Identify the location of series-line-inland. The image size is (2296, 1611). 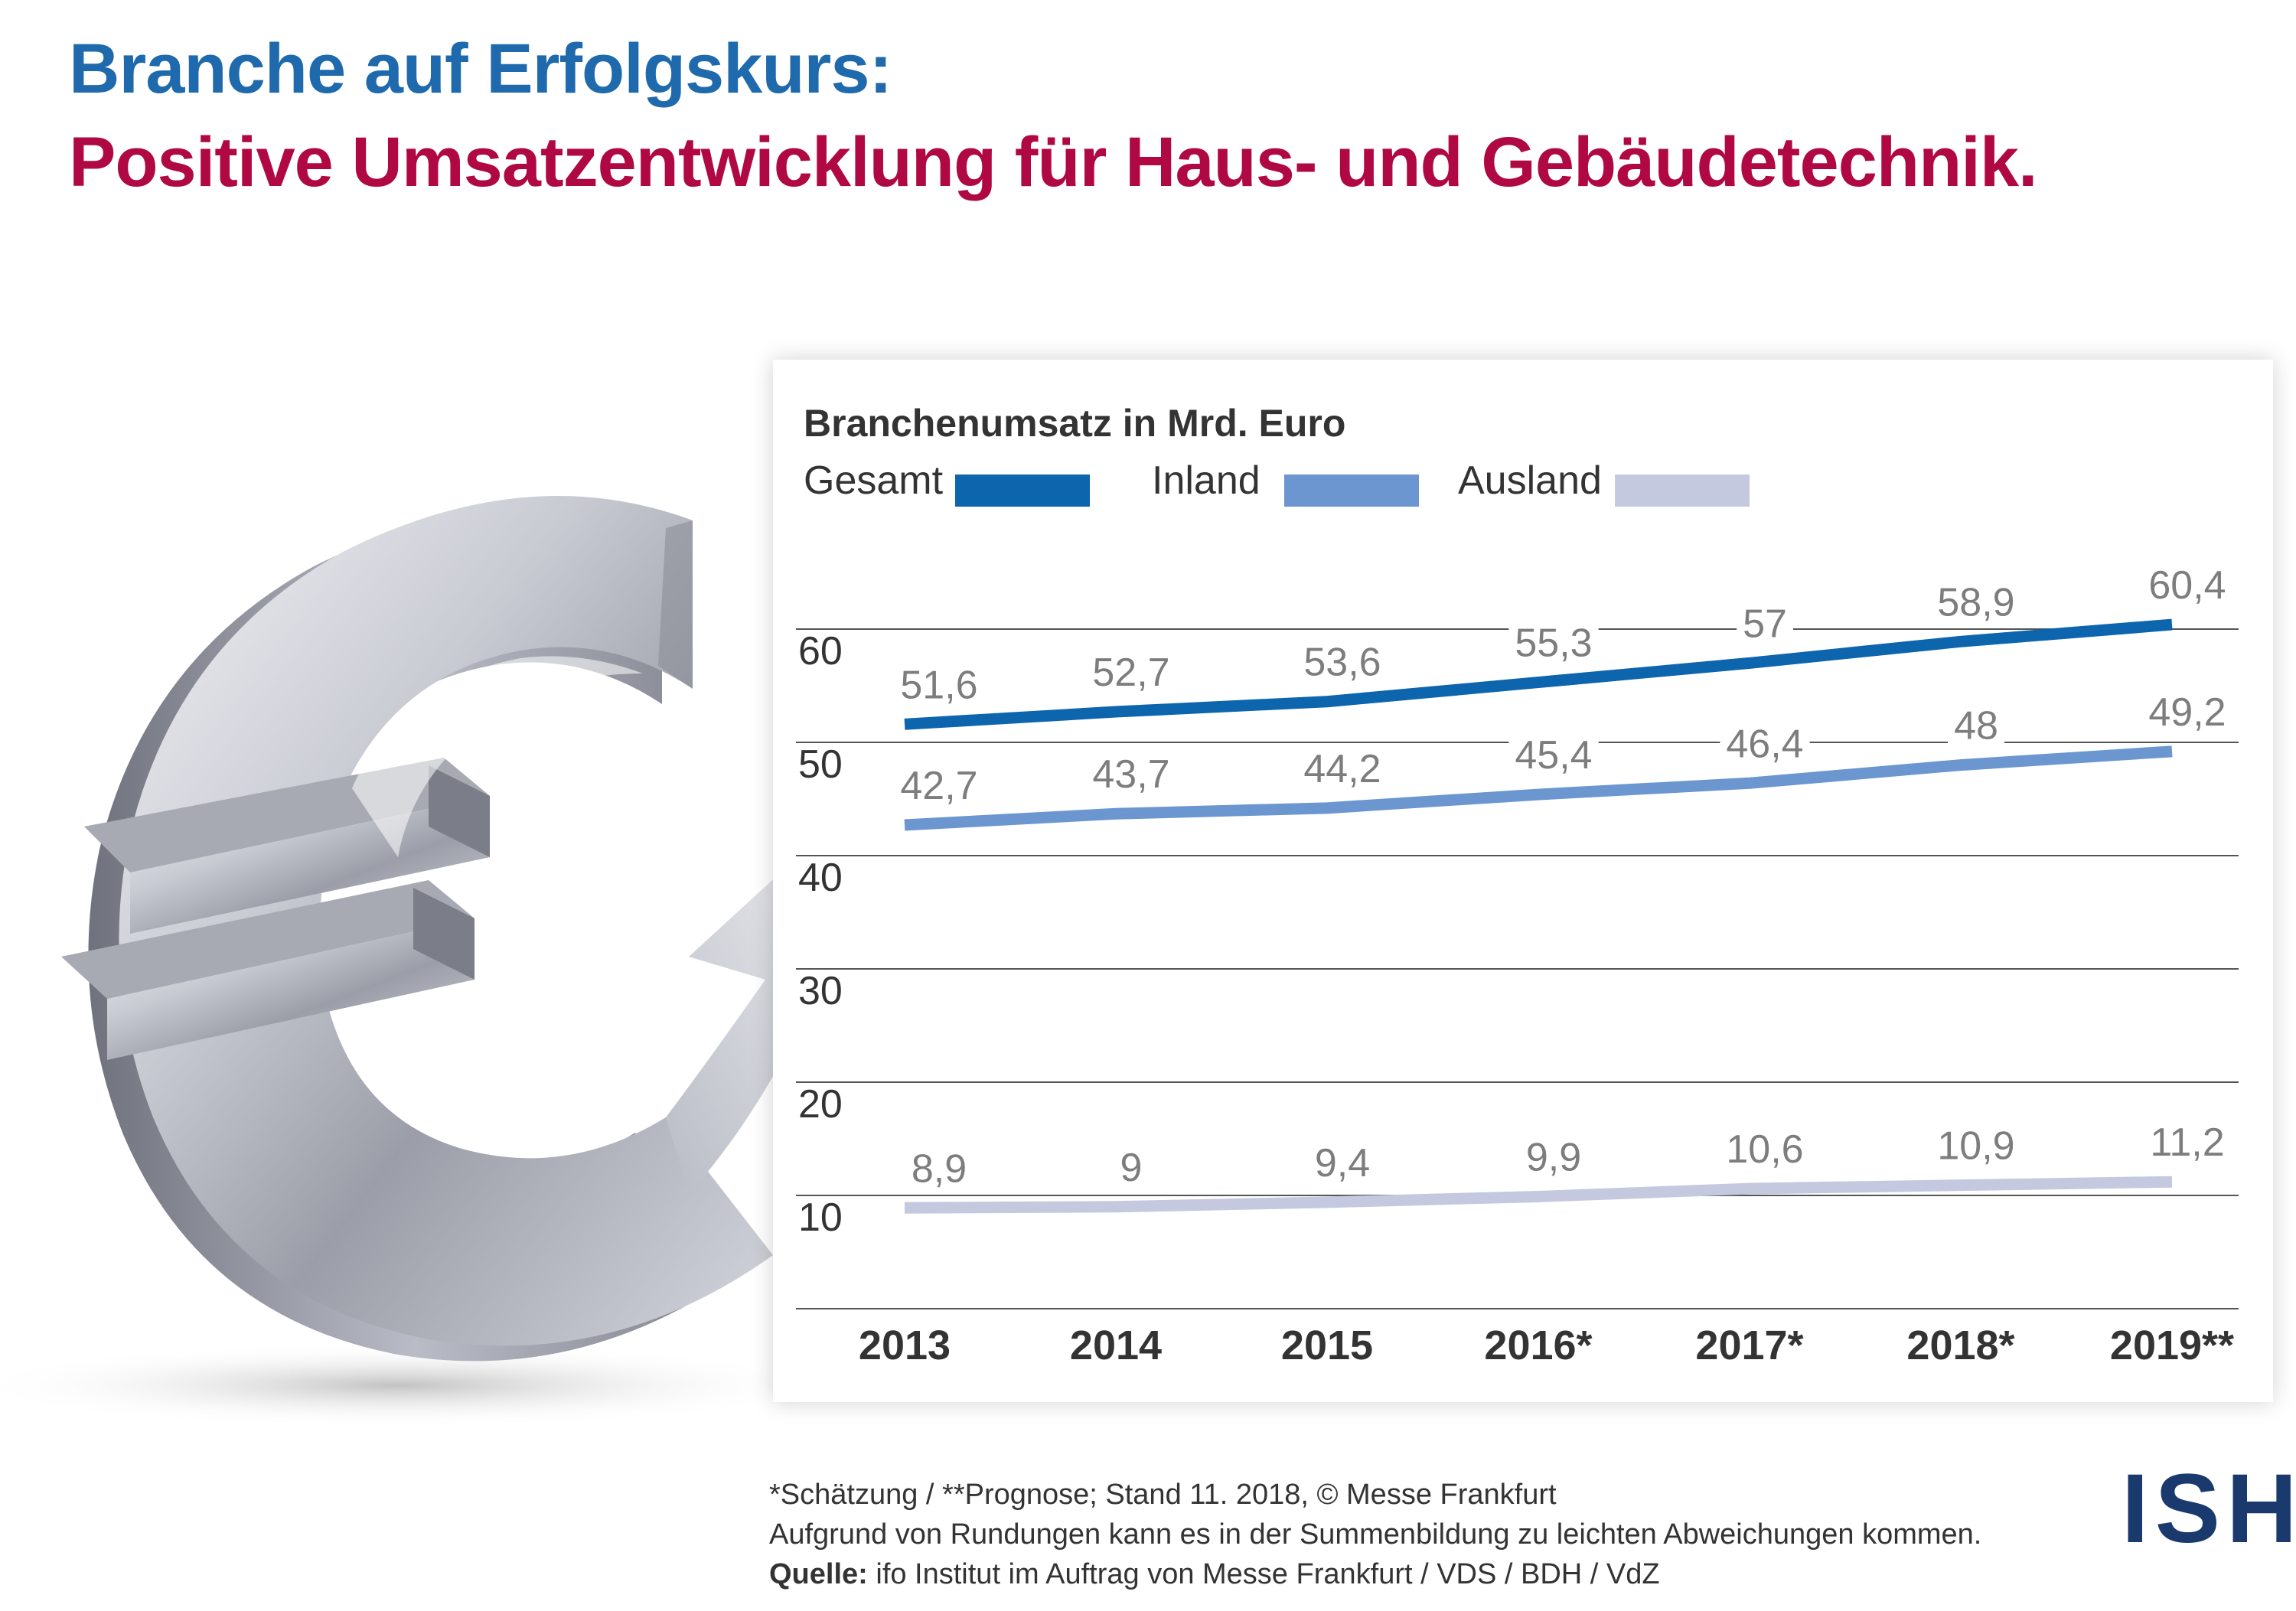
(1538, 788).